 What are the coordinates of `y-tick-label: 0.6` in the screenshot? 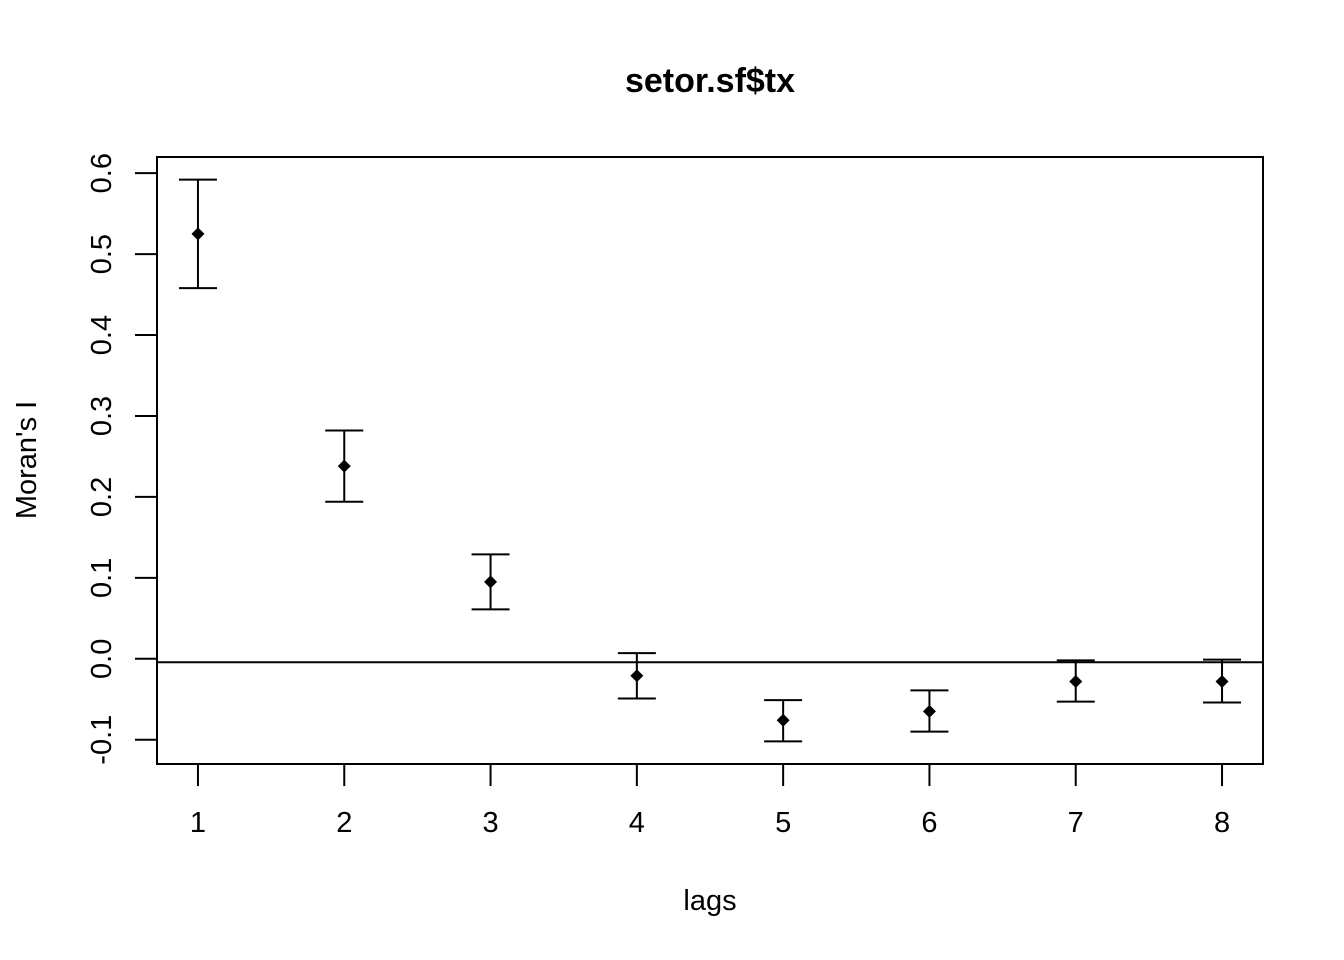 It's located at (102, 173).